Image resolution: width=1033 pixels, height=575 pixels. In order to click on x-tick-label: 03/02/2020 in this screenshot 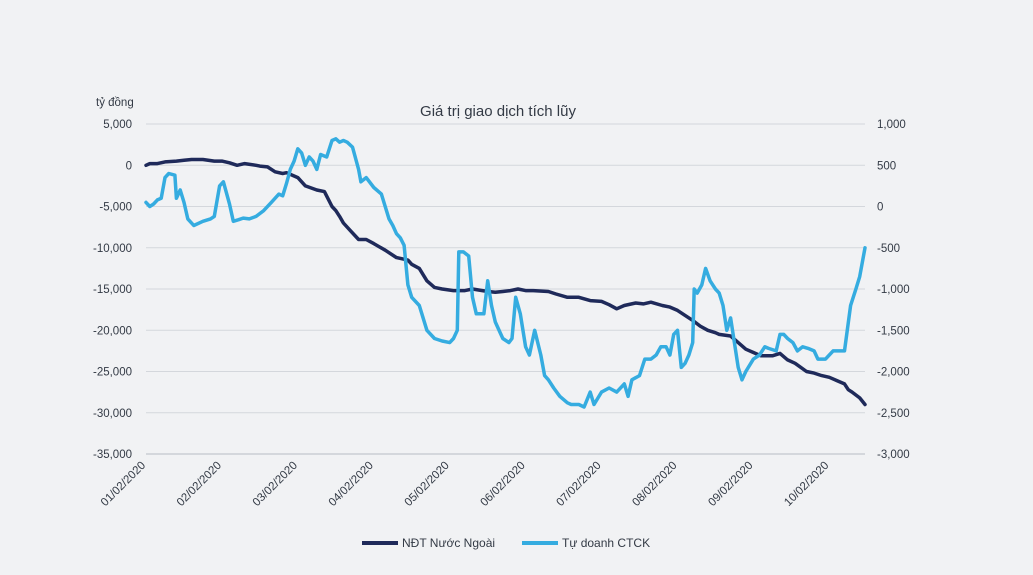, I will do `click(275, 484)`.